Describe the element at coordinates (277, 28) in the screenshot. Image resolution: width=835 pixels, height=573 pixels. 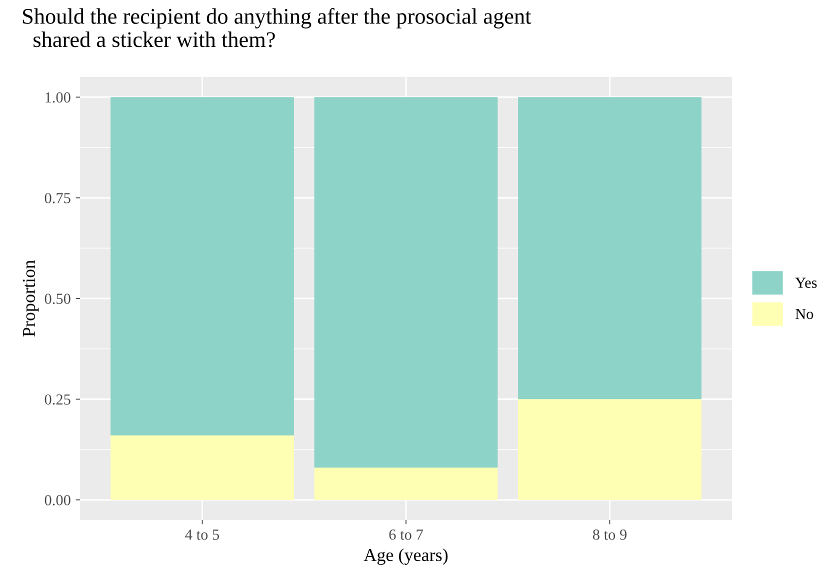
I see `chart-title: Should the recipient do anything after the prosocial agent shared a sticker with them?` at that location.